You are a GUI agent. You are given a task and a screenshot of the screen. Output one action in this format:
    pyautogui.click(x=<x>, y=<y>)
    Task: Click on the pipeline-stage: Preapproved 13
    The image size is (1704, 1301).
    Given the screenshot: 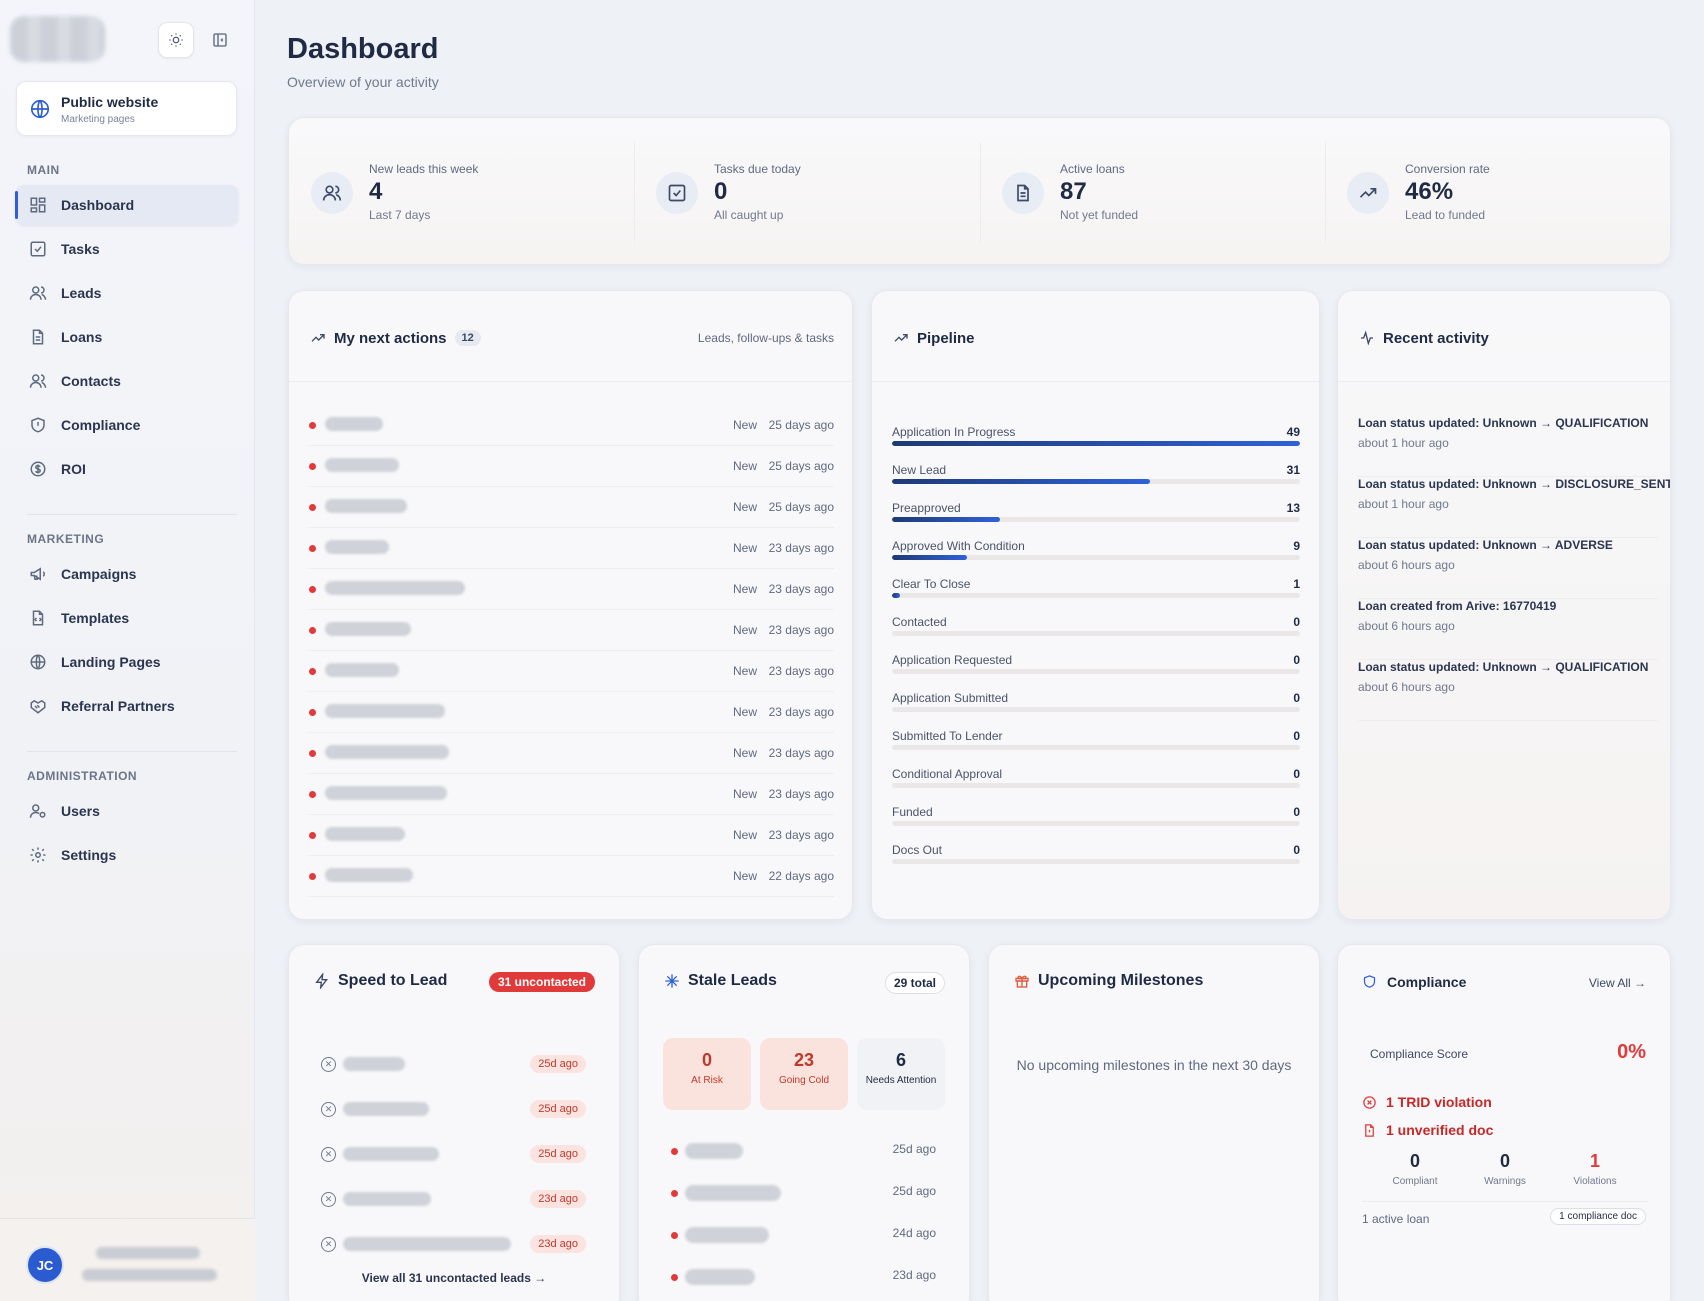 What is the action you would take?
    pyautogui.click(x=1096, y=520)
    